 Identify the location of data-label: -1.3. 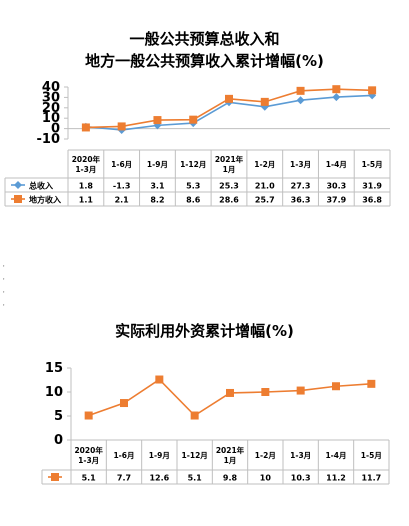
(122, 186).